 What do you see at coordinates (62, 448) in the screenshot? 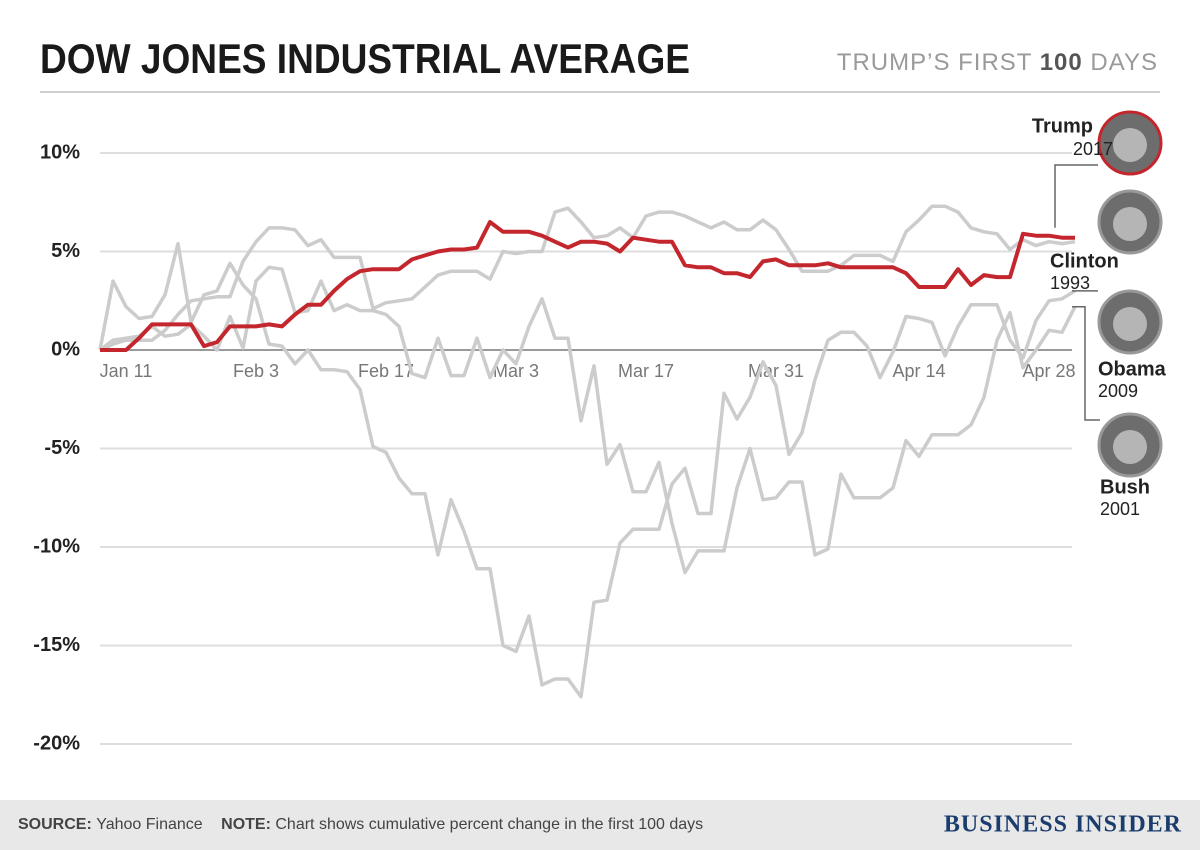
I see `y-tick-label: -5%` at bounding box center [62, 448].